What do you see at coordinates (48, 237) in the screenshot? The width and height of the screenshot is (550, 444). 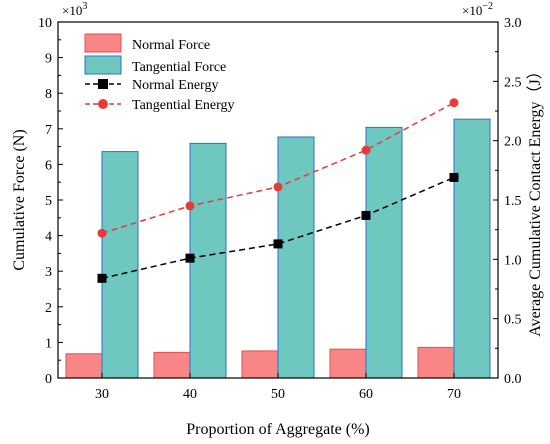 I see `y-tick-label-4: 4` at bounding box center [48, 237].